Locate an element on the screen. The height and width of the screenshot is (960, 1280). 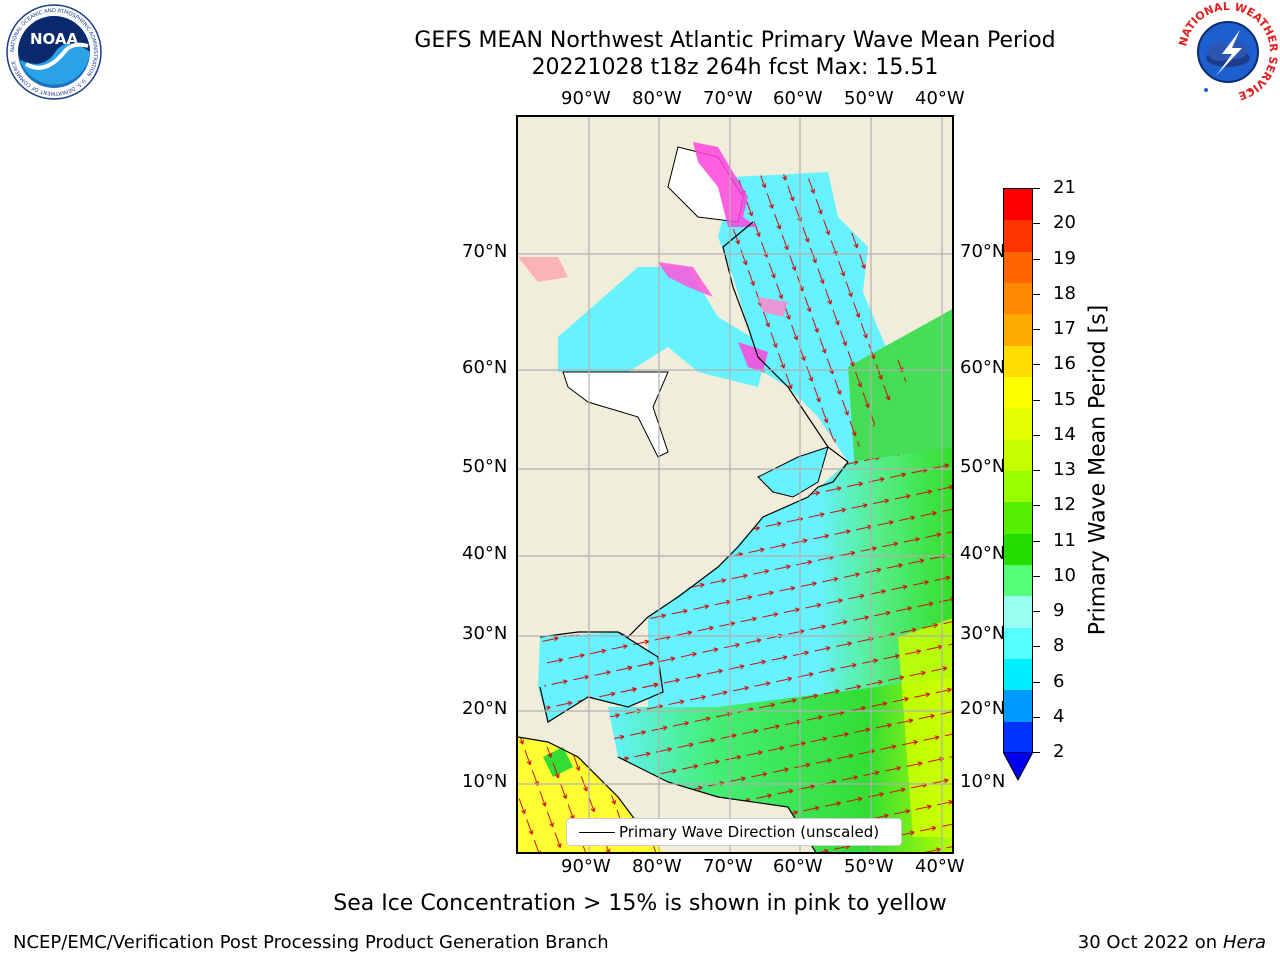
lat-label-right: 60°N is located at coordinates (983, 367).